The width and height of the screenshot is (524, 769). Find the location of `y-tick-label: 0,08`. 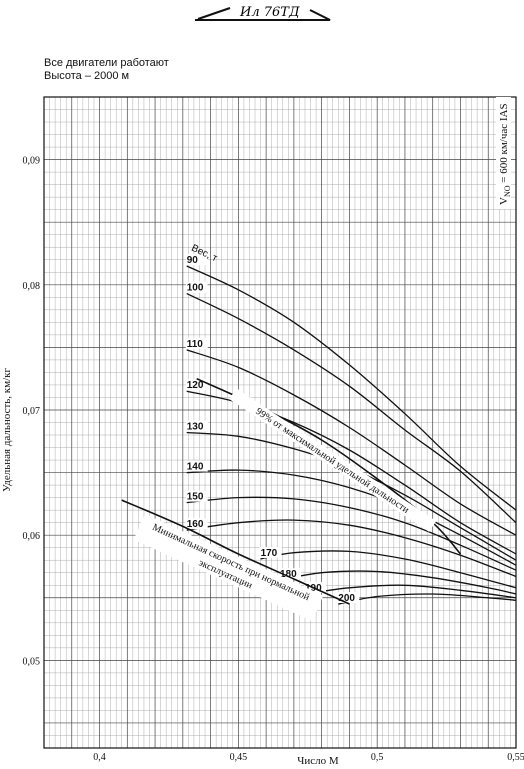

y-tick-label: 0,08 is located at coordinates (32, 286).